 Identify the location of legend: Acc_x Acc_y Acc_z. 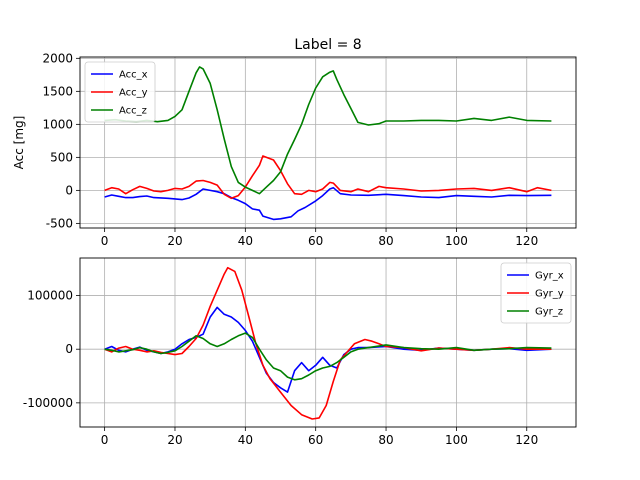
(120, 92).